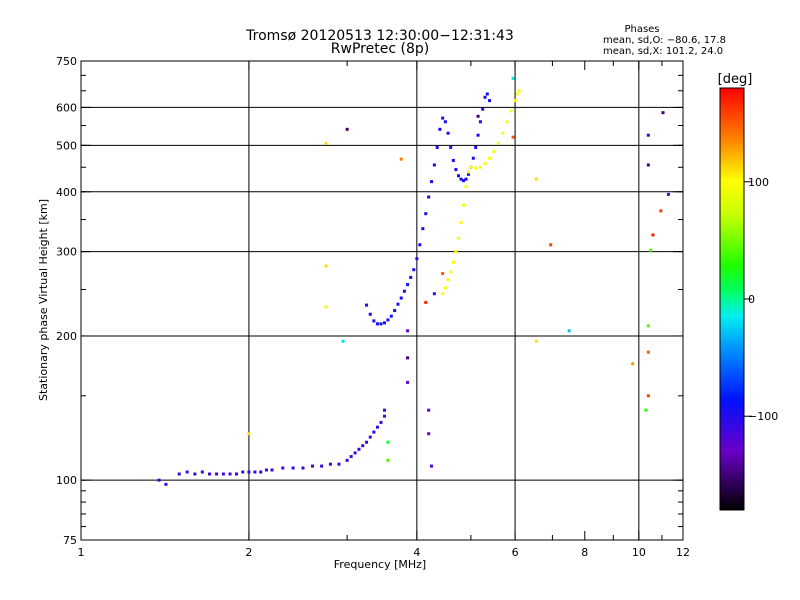  I want to click on colorbar-tick-label: 0, so click(751, 299).